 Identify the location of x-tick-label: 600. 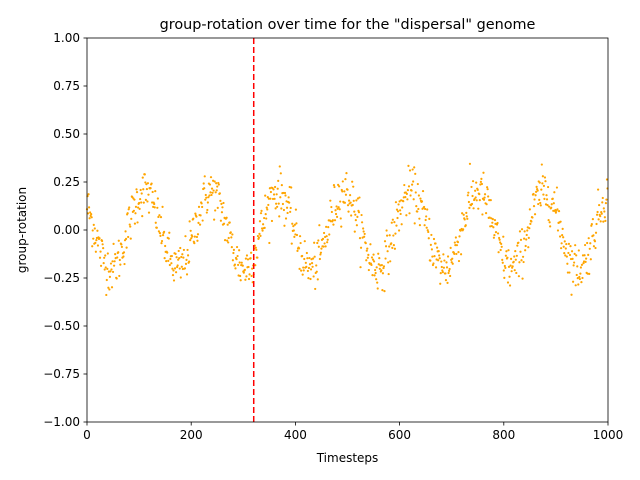
(399, 435).